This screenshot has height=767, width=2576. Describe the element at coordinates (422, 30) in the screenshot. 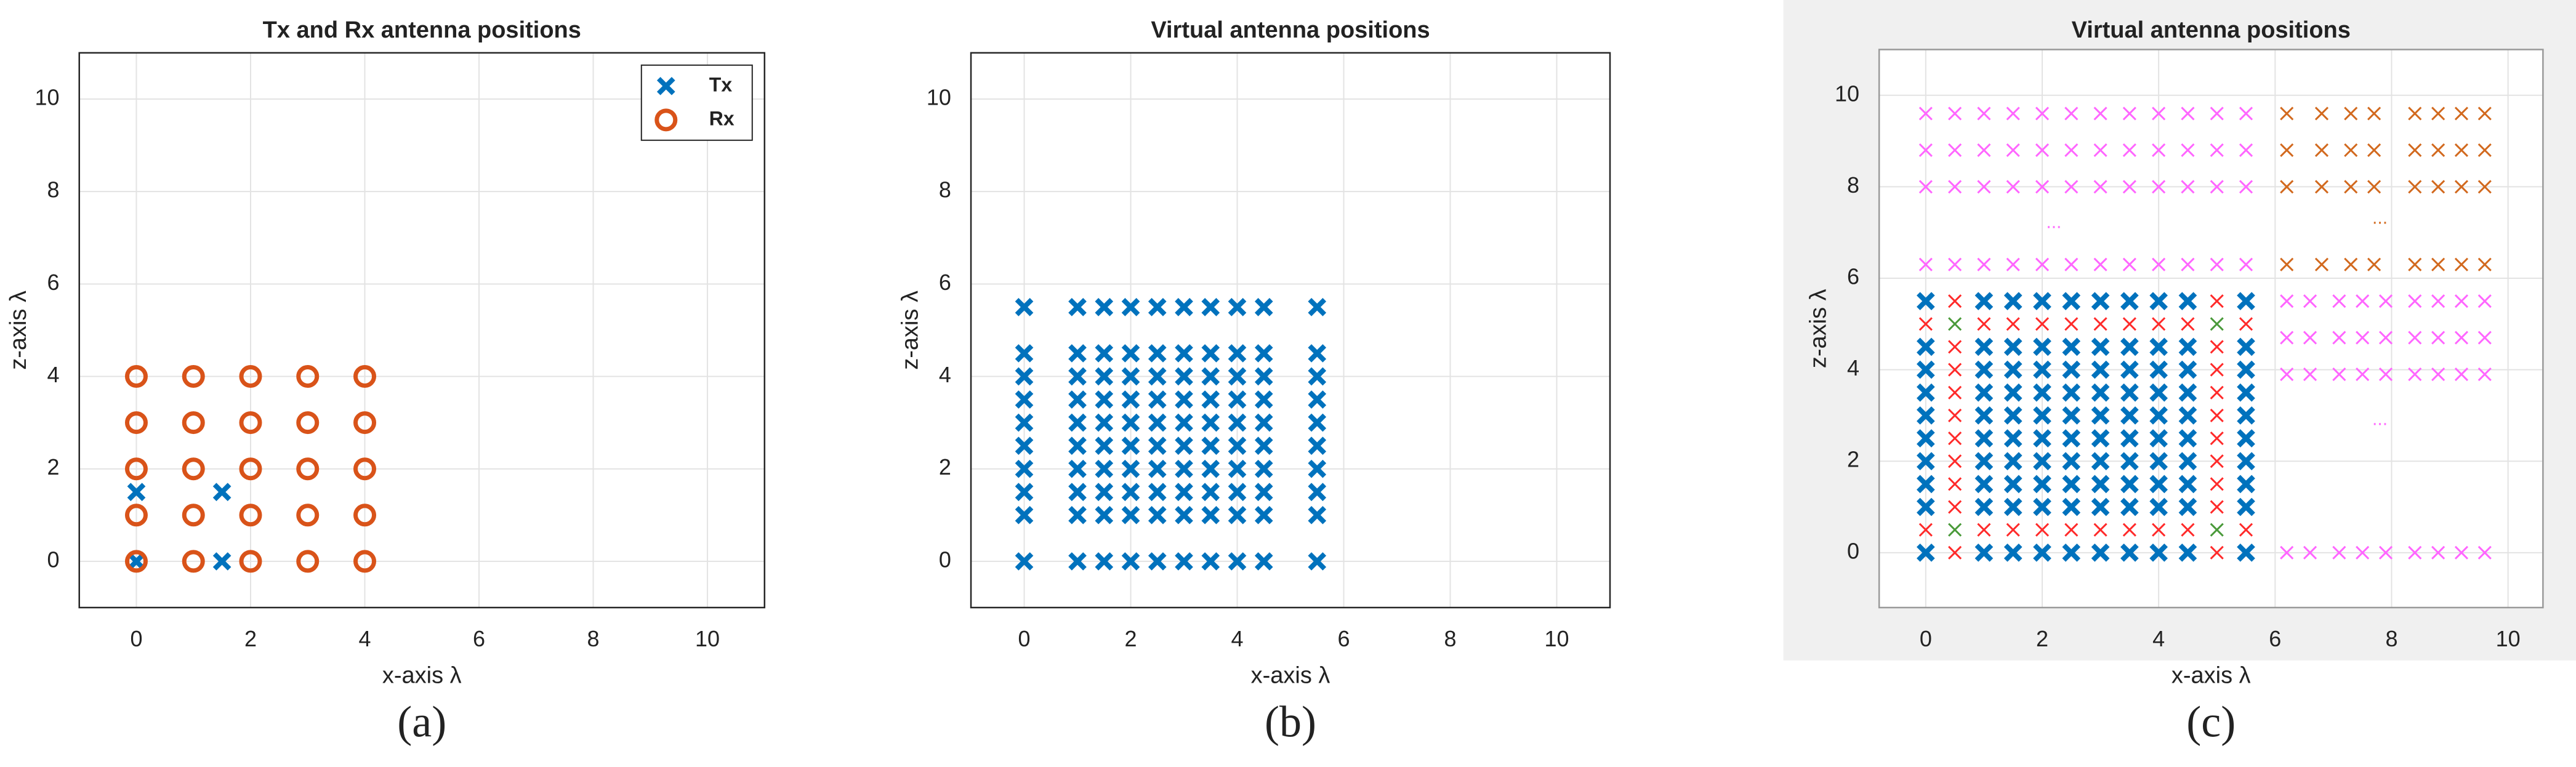

I see `chart-title: Tx and Rx antenna positions` at that location.